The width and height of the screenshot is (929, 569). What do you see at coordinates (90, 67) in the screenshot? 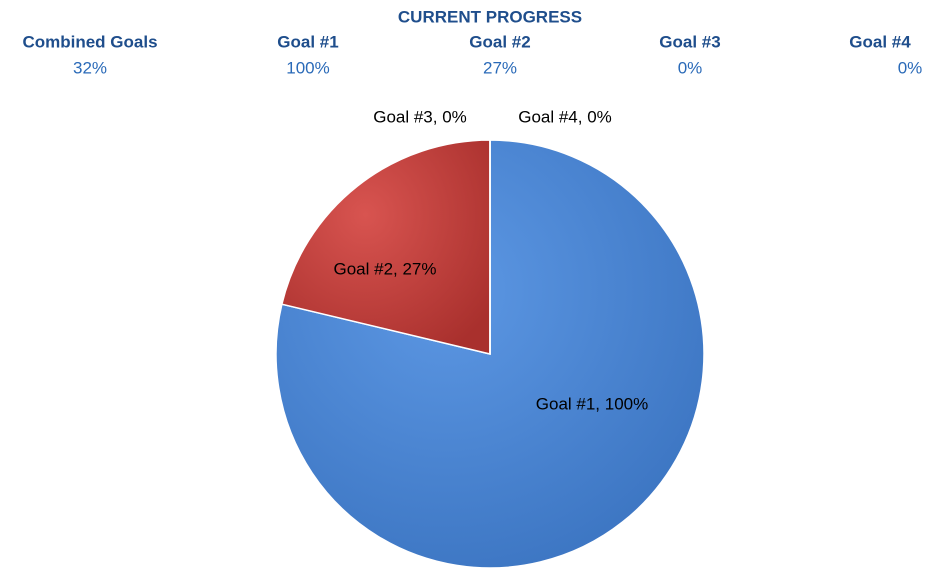
I see `summary-value: 32%` at bounding box center [90, 67].